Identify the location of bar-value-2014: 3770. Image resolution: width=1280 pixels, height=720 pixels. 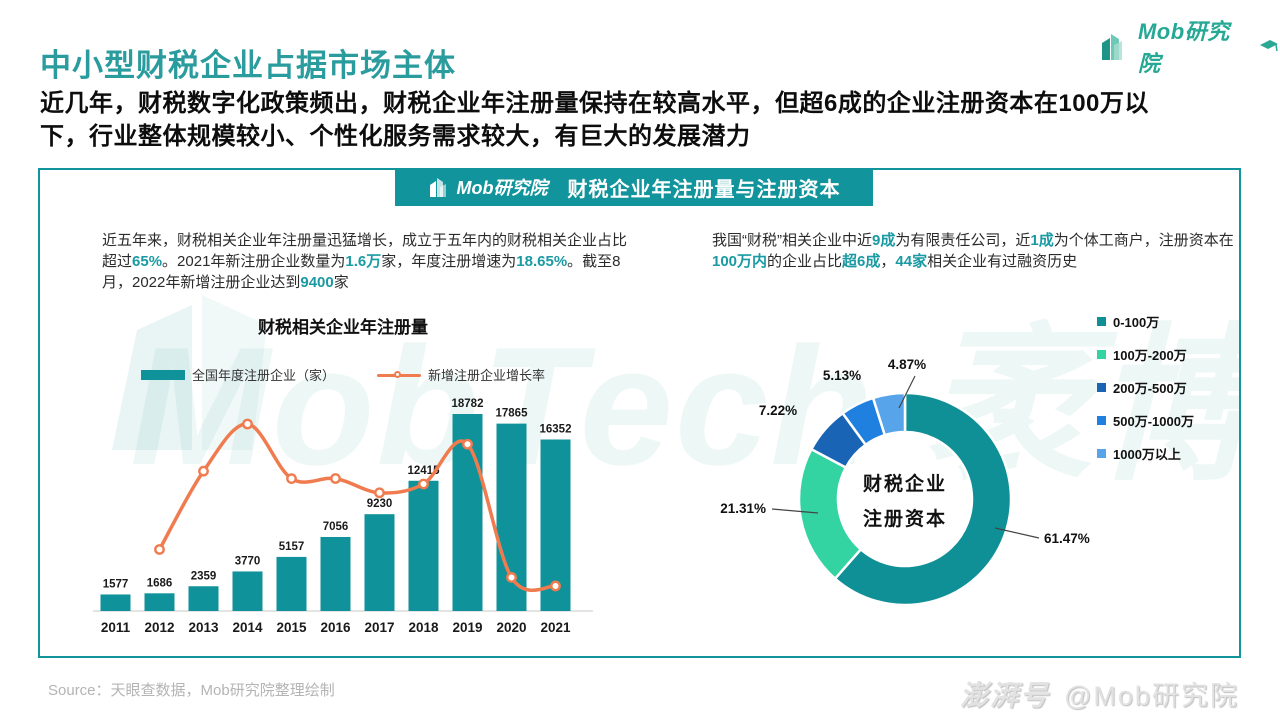
(248, 561).